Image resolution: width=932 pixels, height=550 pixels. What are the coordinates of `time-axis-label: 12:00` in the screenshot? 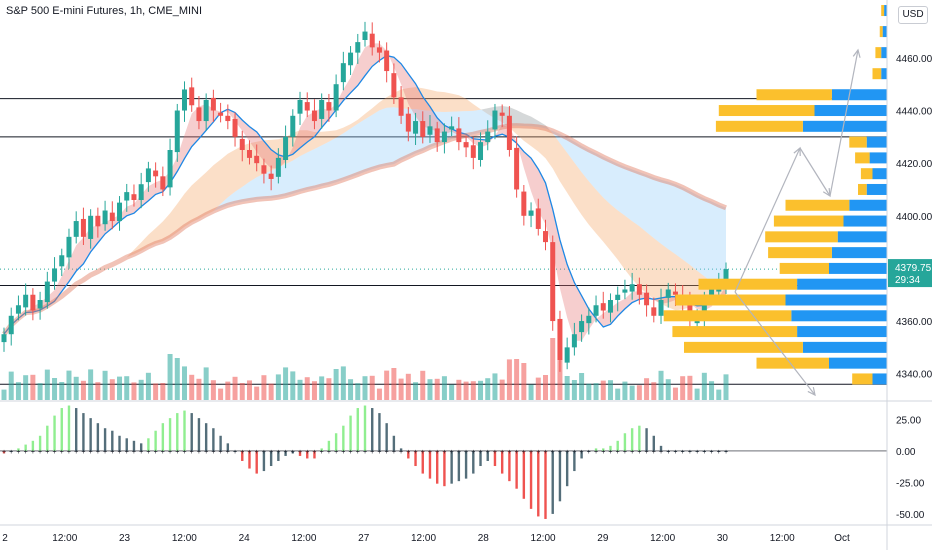 It's located at (662, 538).